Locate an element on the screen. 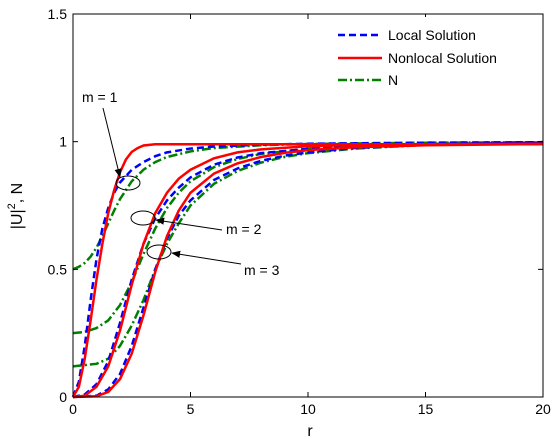 This screenshot has width=559, height=439. legend-label-nonlocal: Nonlocal Solution is located at coordinates (442, 58).